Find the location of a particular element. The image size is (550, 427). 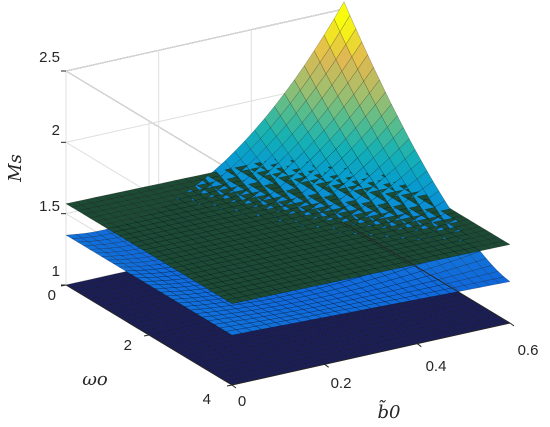

box-edge is located at coordinates (427, 273).